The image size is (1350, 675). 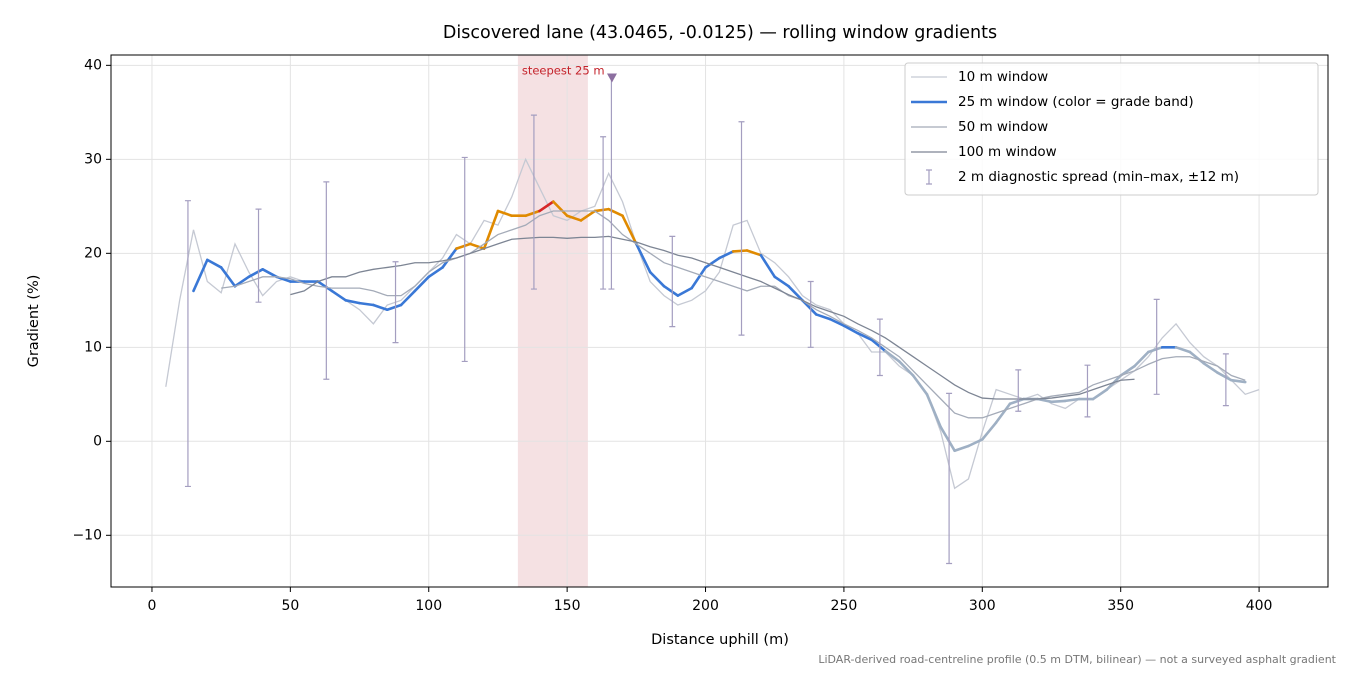 What do you see at coordinates (563, 71) in the screenshot?
I see `highlight-label: steepest 25 m` at bounding box center [563, 71].